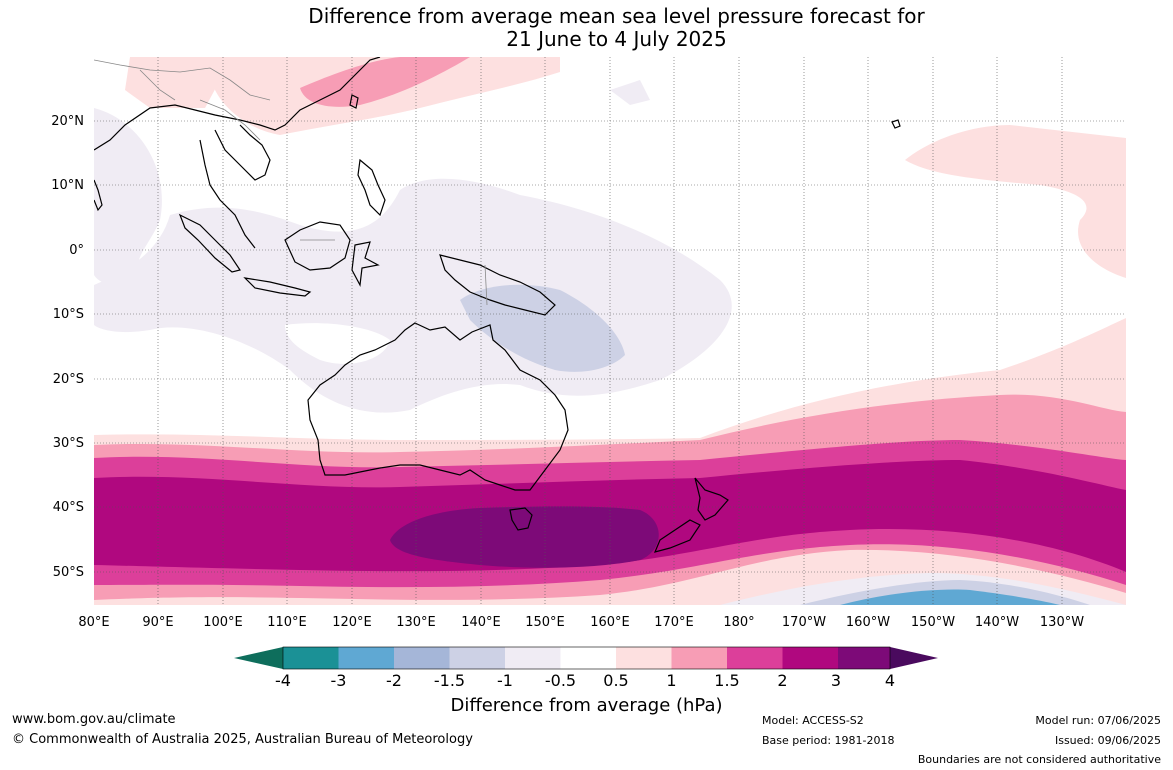 Image resolution: width=1173 pixels, height=770 pixels. Describe the element at coordinates (68, 572) in the screenshot. I see `lat-label: 50°S` at that location.